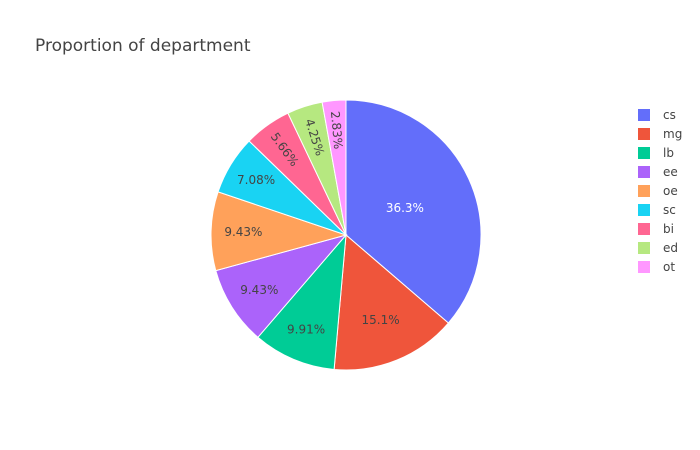 Image resolution: width=700 pixels, height=450 pixels. Describe the element at coordinates (644, 172) in the screenshot. I see `legend-swatch-ee` at that location.